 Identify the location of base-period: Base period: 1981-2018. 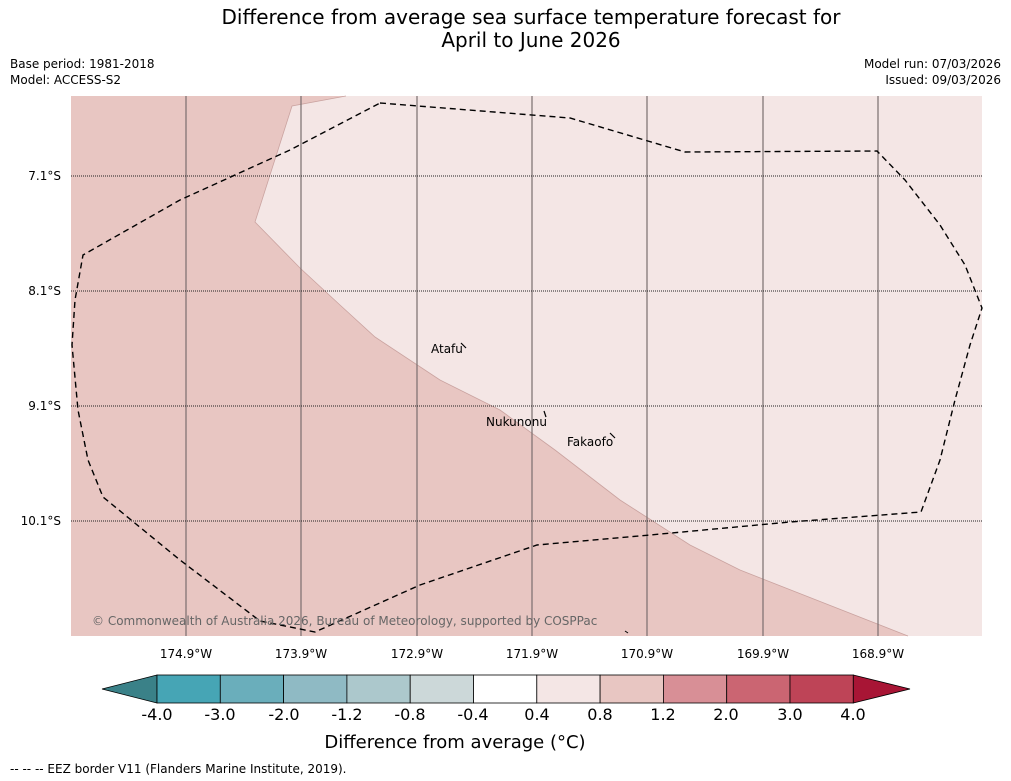
(82, 64).